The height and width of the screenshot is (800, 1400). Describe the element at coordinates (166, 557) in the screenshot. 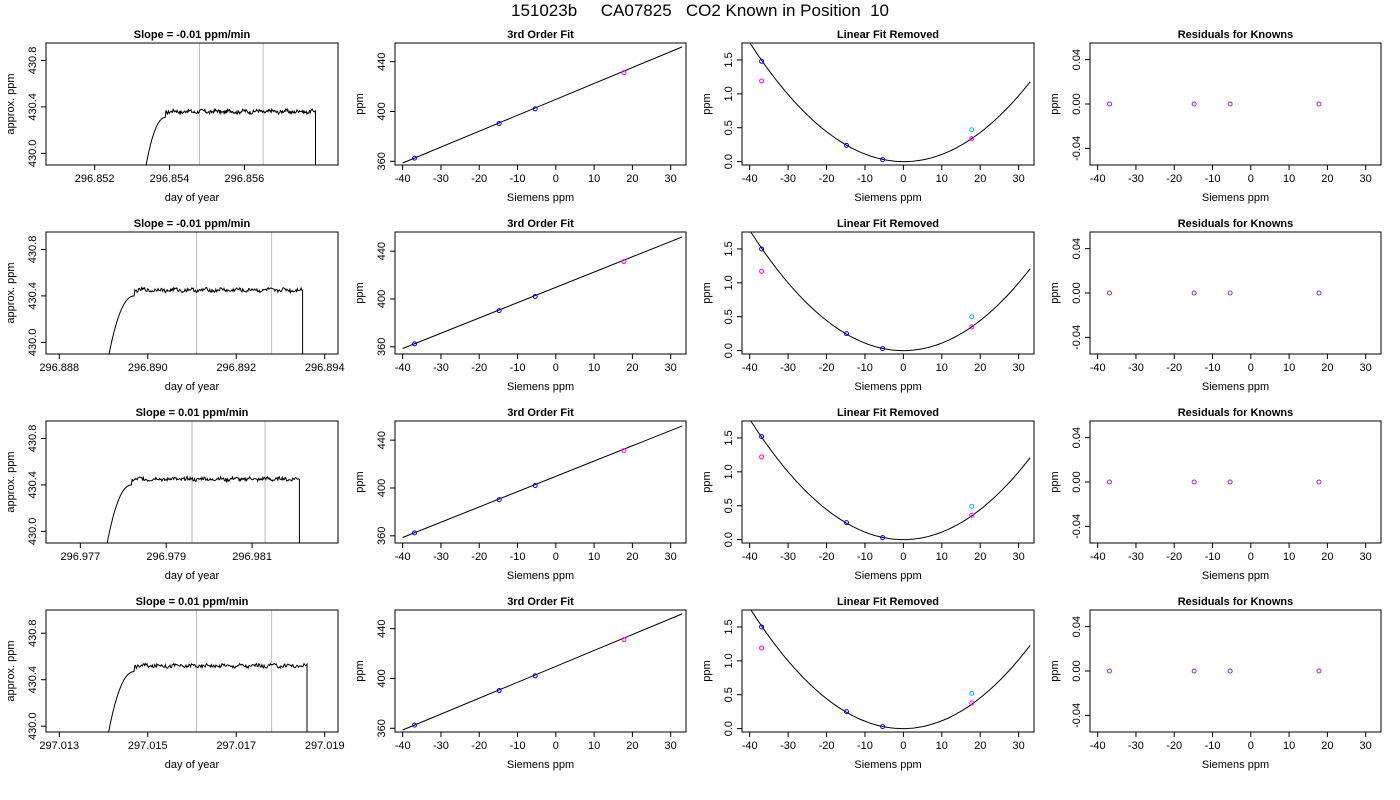

I see `x-tick-label: 296.979` at that location.